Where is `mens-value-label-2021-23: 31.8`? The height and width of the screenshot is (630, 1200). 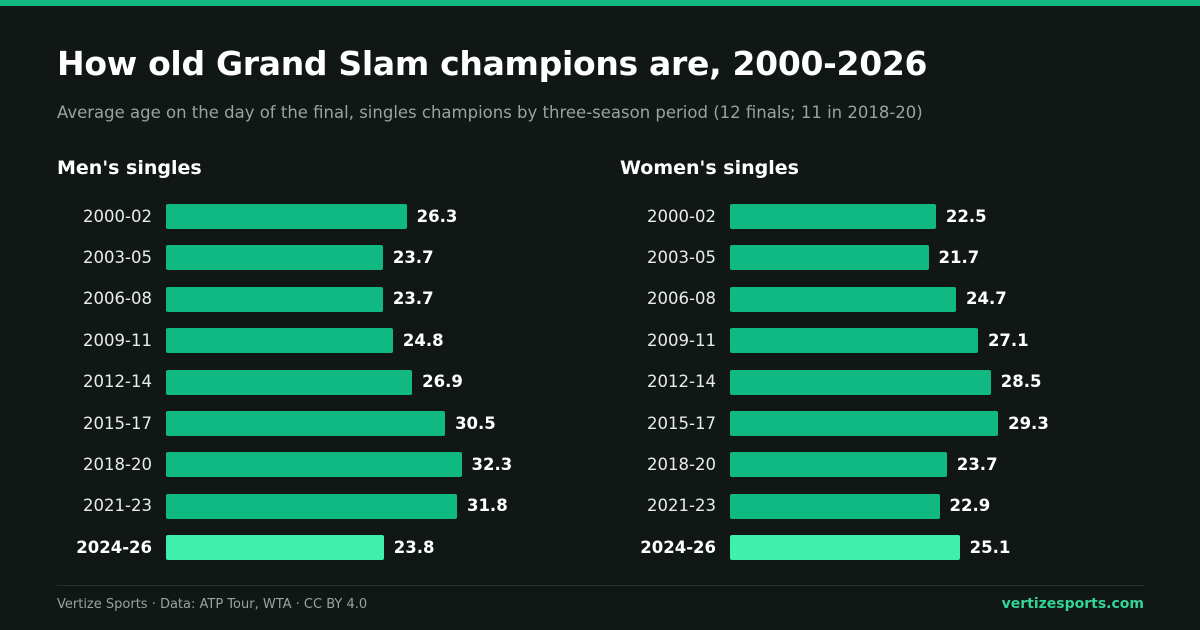 mens-value-label-2021-23: 31.8 is located at coordinates (487, 506).